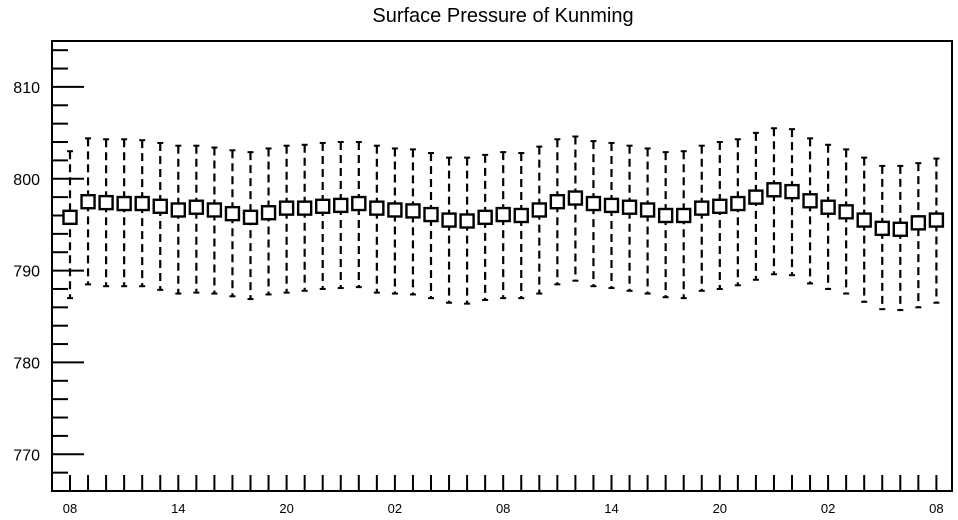 This screenshot has height=520, width=958. I want to click on y-tick-label: 810, so click(26, 88).